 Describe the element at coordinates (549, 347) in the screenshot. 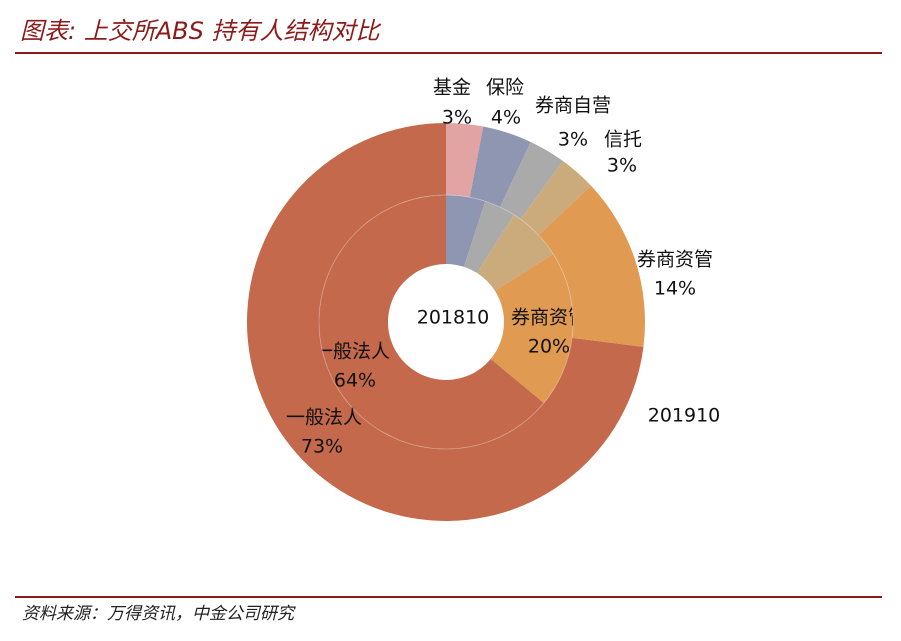

I see `value-label: 20%` at that location.